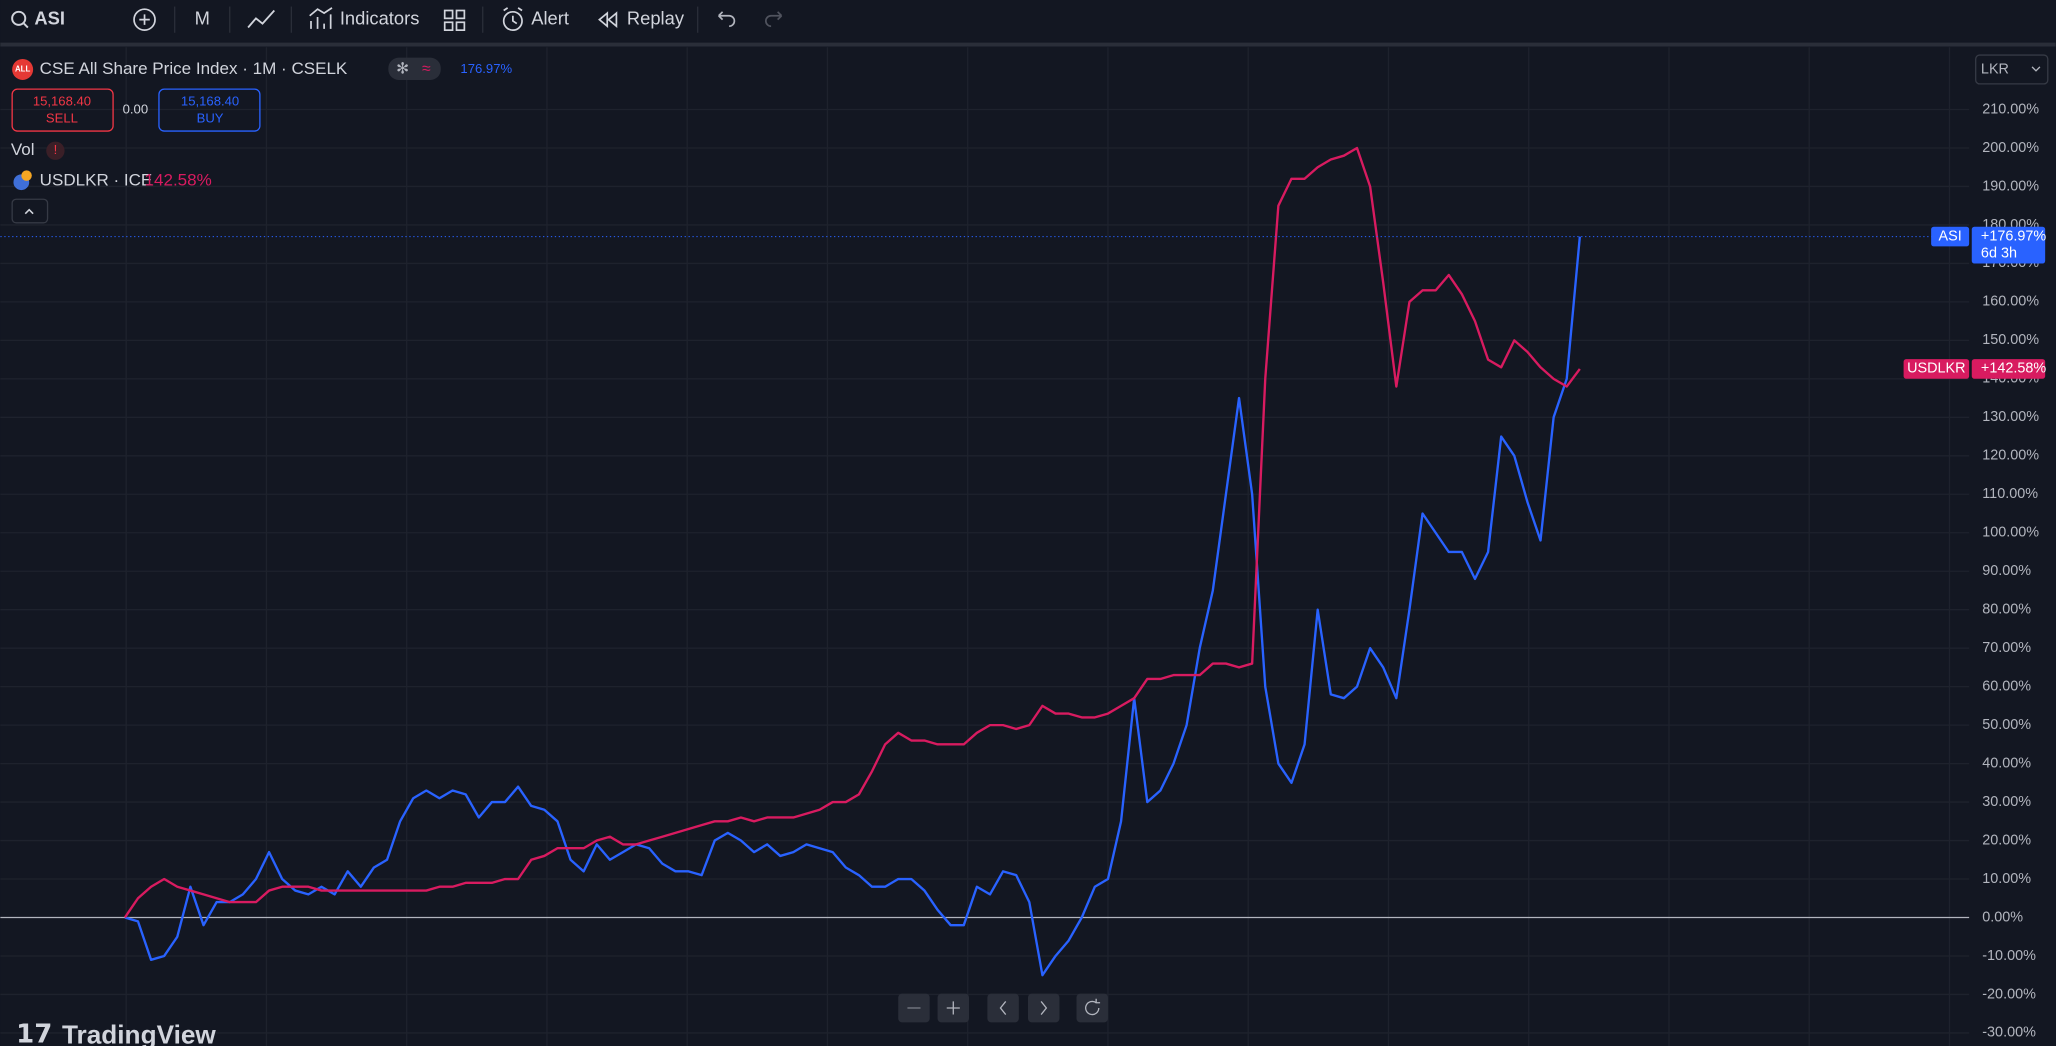 Image resolution: width=2056 pixels, height=1046 pixels. I want to click on y-tick-label: 50.00%, so click(2006, 725).